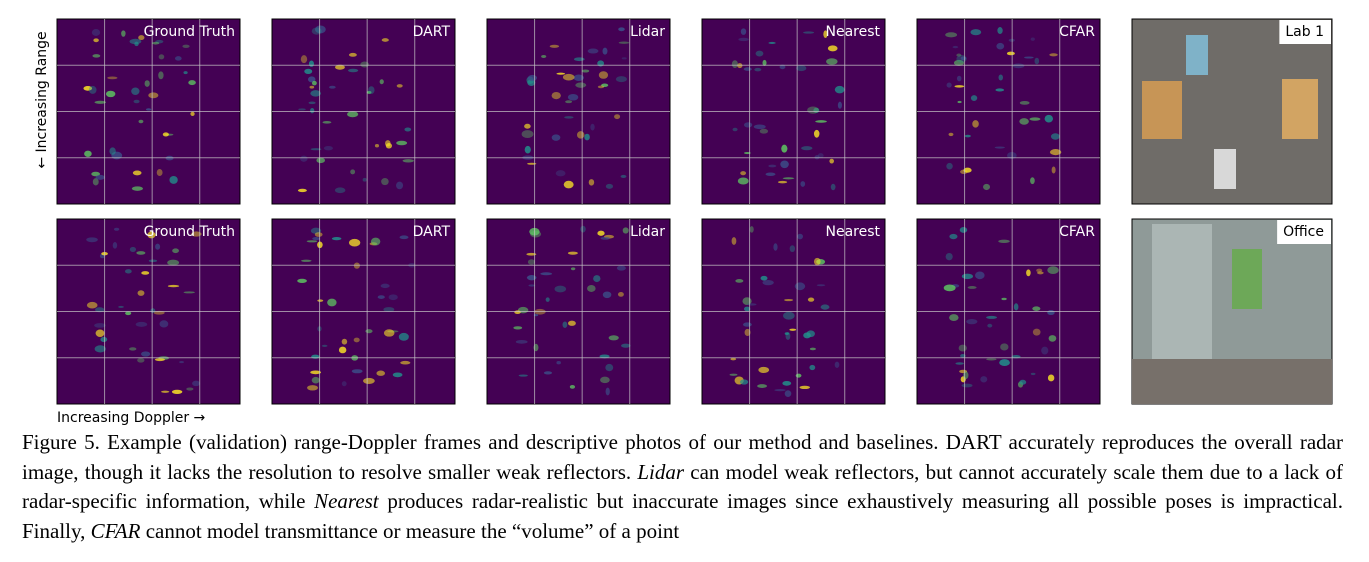 Image resolution: width=1369 pixels, height=562 pixels. Describe the element at coordinates (131, 417) in the screenshot. I see `x-axis-label: Increasing Doppler →` at that location.